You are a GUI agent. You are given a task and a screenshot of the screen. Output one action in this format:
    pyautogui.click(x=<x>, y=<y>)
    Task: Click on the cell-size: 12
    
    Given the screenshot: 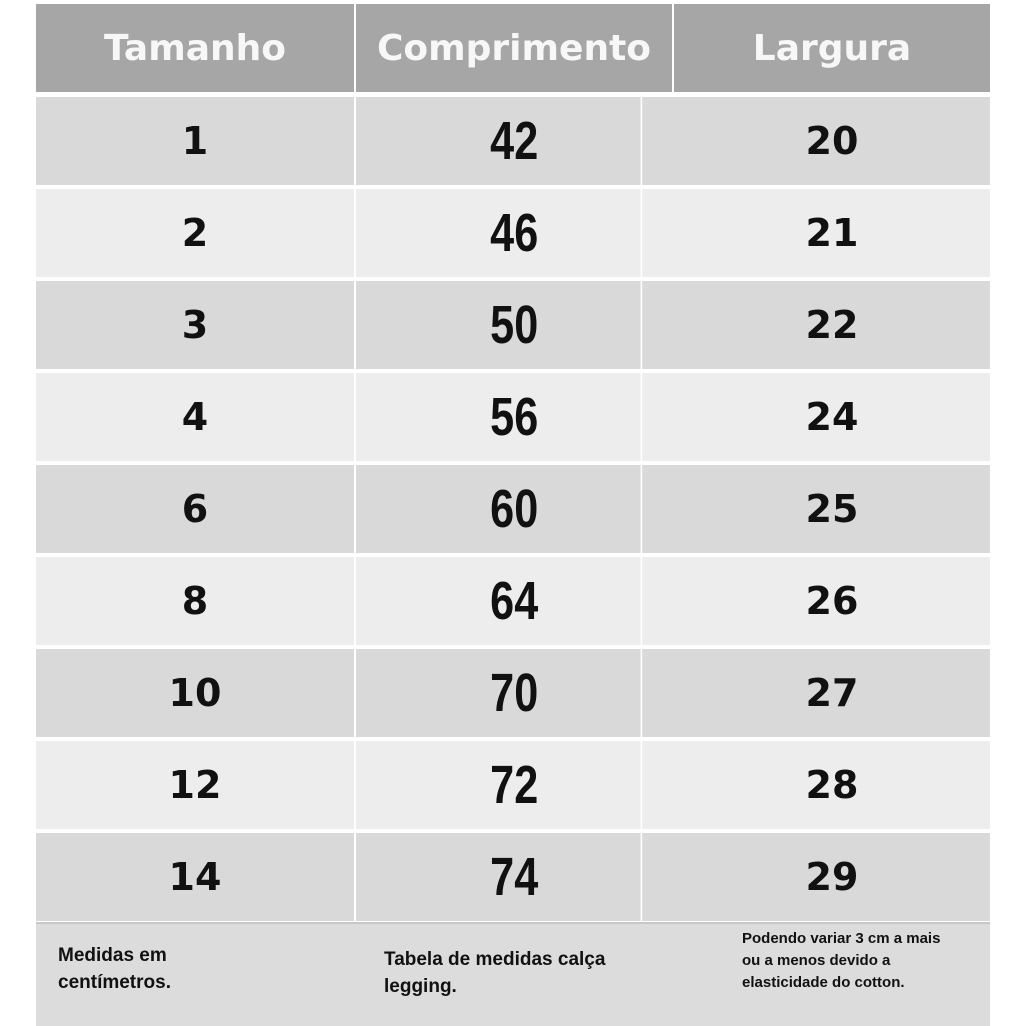 What is the action you would take?
    pyautogui.click(x=196, y=785)
    